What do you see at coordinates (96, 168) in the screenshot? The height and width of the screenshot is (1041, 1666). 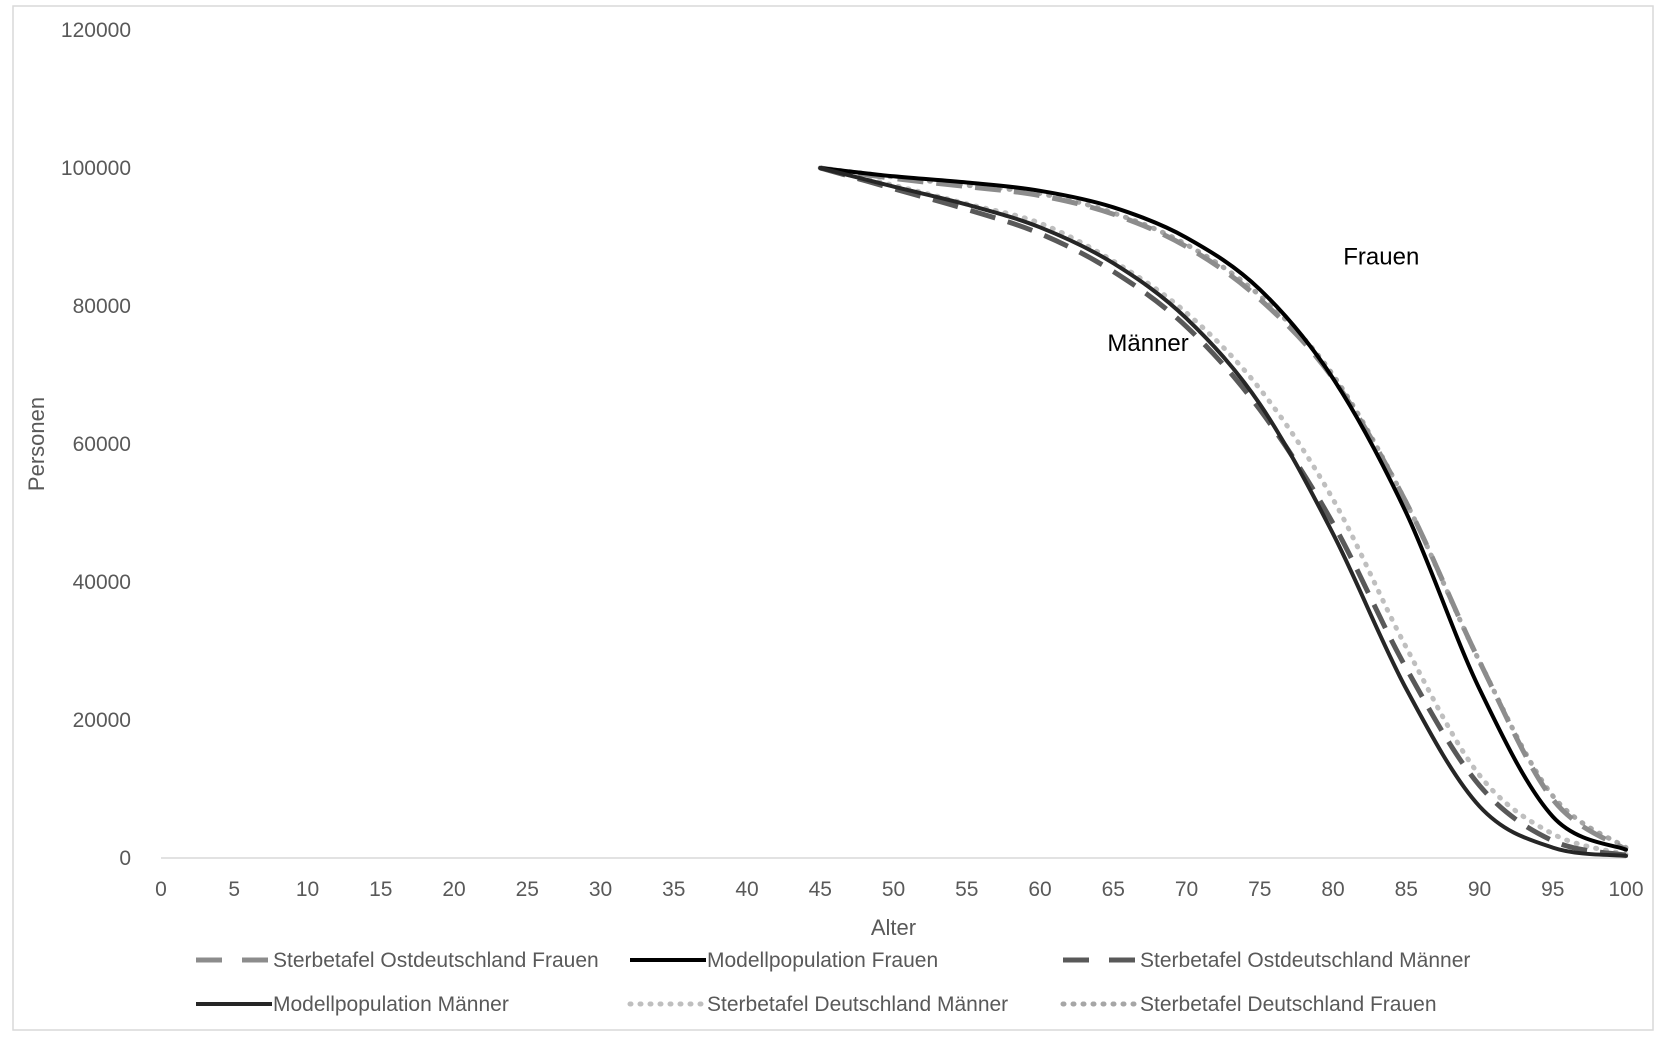 I see `y-tick-label: 100000` at bounding box center [96, 168].